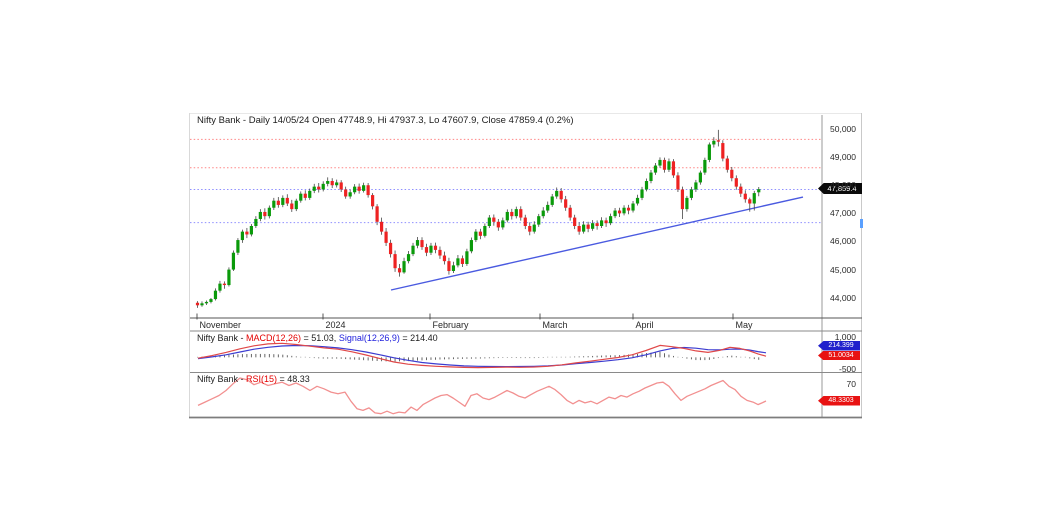 The width and height of the screenshot is (1046, 530). I want to click on rsi-pane-title: Nifty Bank - RSI(15) = 48.33, so click(253, 379).